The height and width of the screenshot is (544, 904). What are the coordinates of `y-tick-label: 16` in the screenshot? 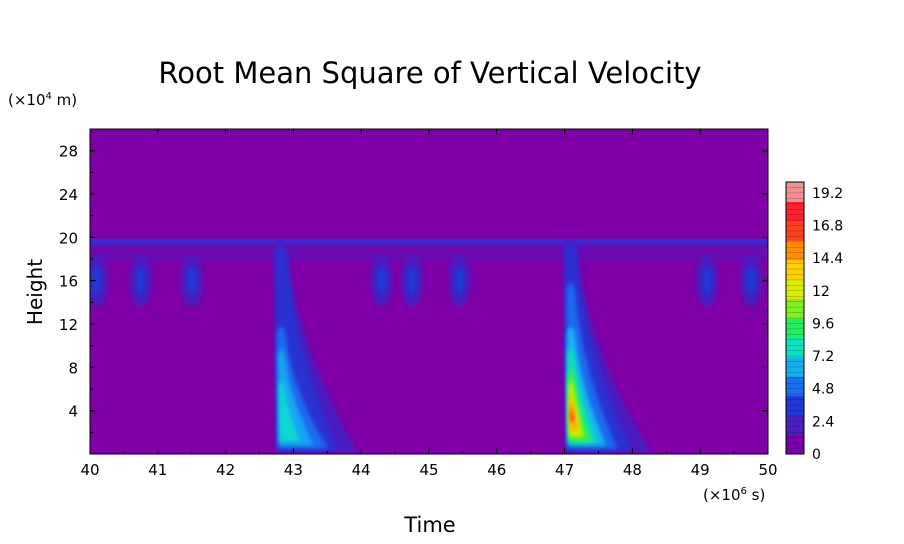 It's located at (68, 282).